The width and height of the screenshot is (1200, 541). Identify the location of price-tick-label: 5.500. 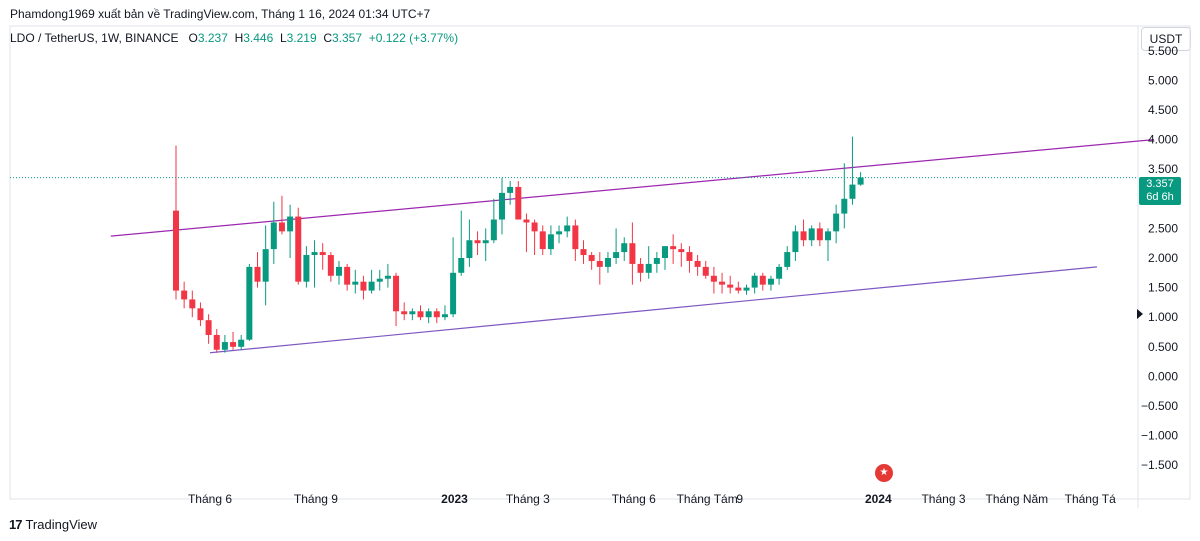
(1163, 51).